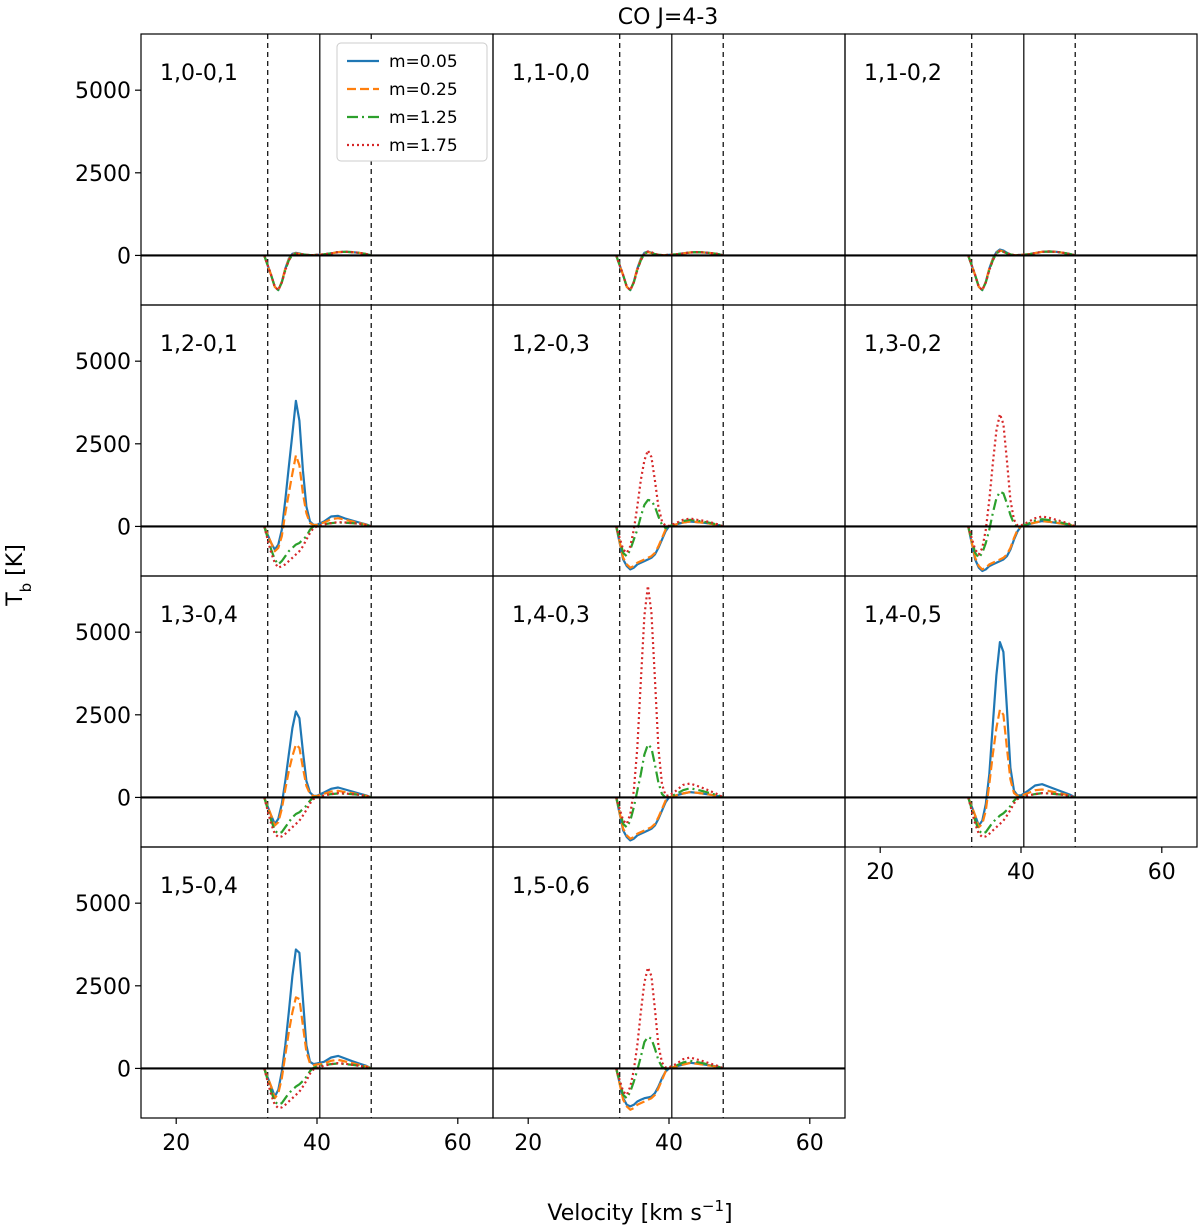 This screenshot has width=1200, height=1231. I want to click on legend: m=0.05 m=0.25 m=1.25 m=1.75, so click(412, 102).